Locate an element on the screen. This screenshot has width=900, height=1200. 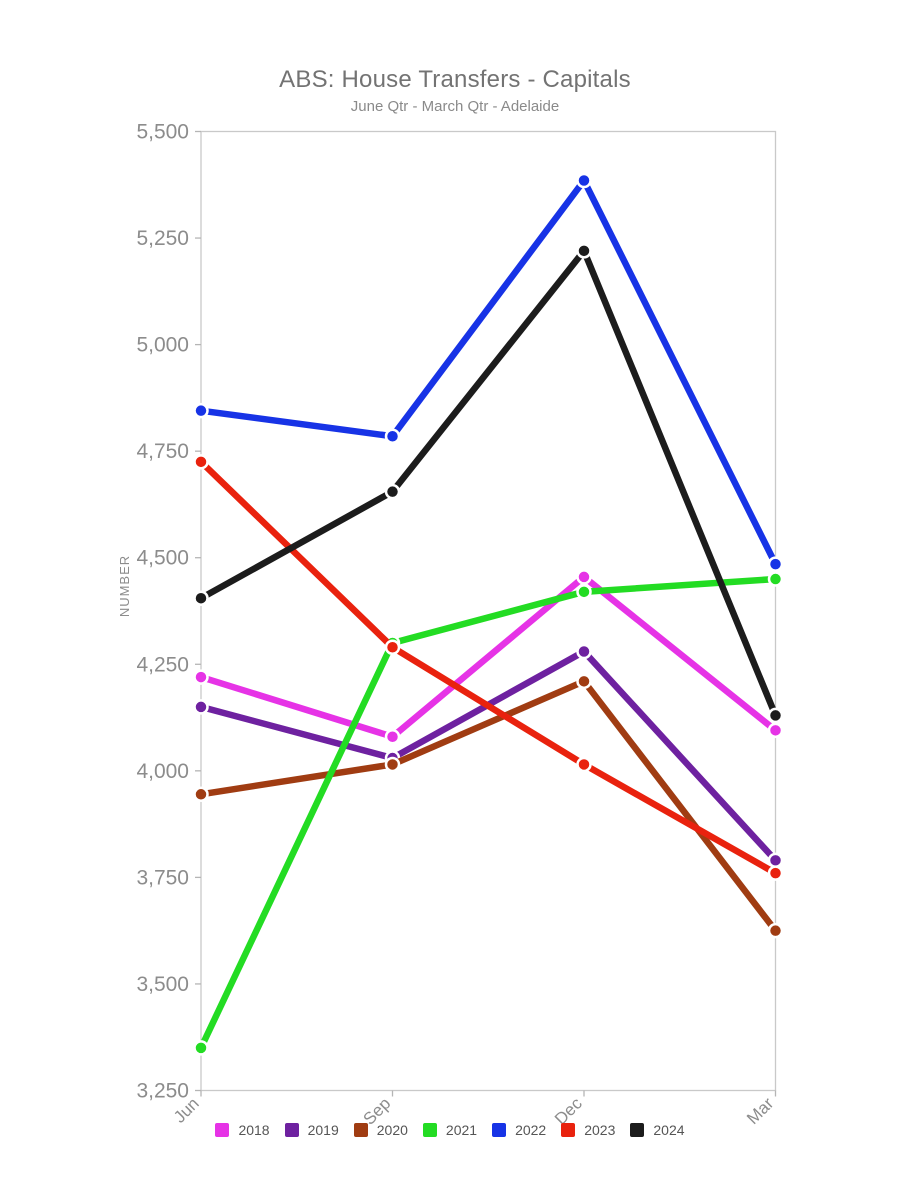
legend-item-2023: 2023 is located at coordinates (588, 1130).